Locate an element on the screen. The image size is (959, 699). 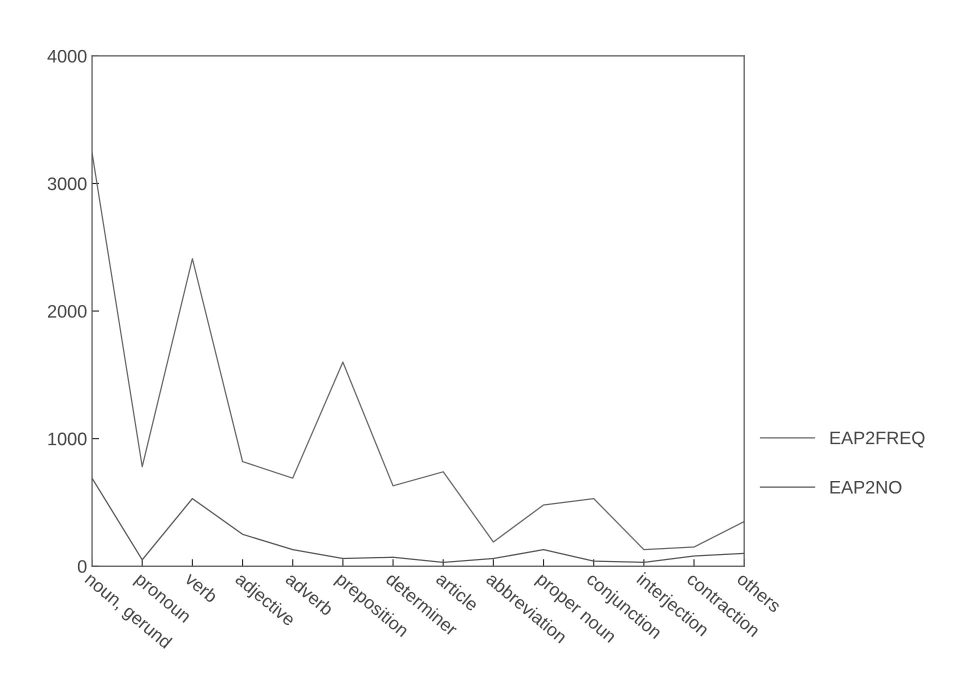
legend-label: EAP2NO is located at coordinates (866, 487).